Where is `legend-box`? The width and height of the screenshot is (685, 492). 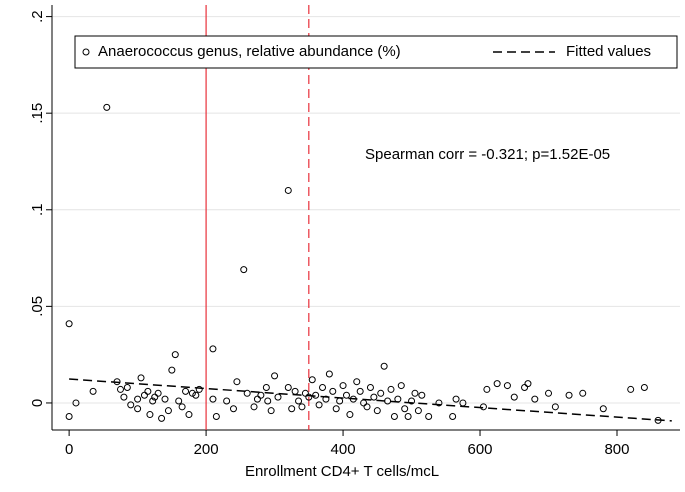
legend-box is located at coordinates (376, 52).